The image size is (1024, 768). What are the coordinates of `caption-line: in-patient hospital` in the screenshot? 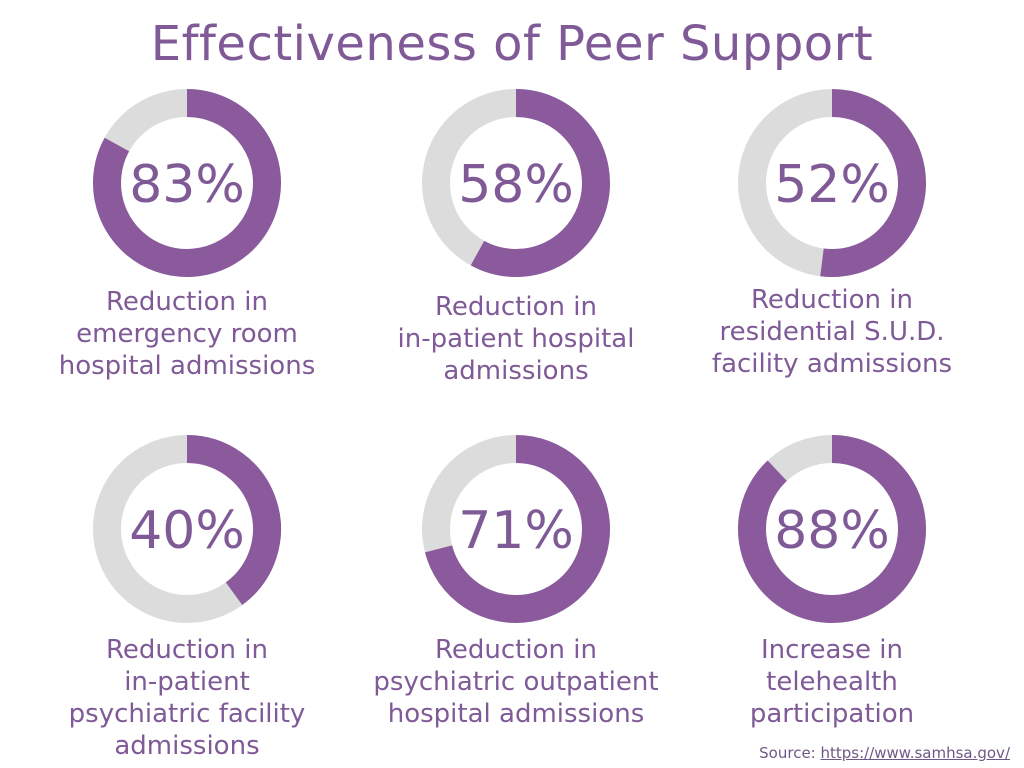 It's located at (516, 339).